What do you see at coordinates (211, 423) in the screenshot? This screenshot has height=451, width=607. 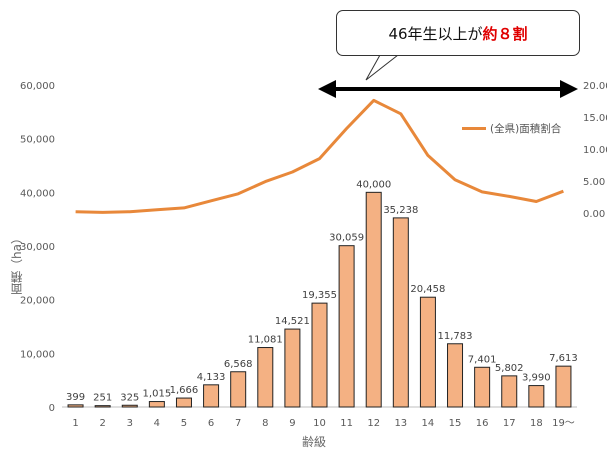 I see `x-tick-label: 6` at bounding box center [211, 423].